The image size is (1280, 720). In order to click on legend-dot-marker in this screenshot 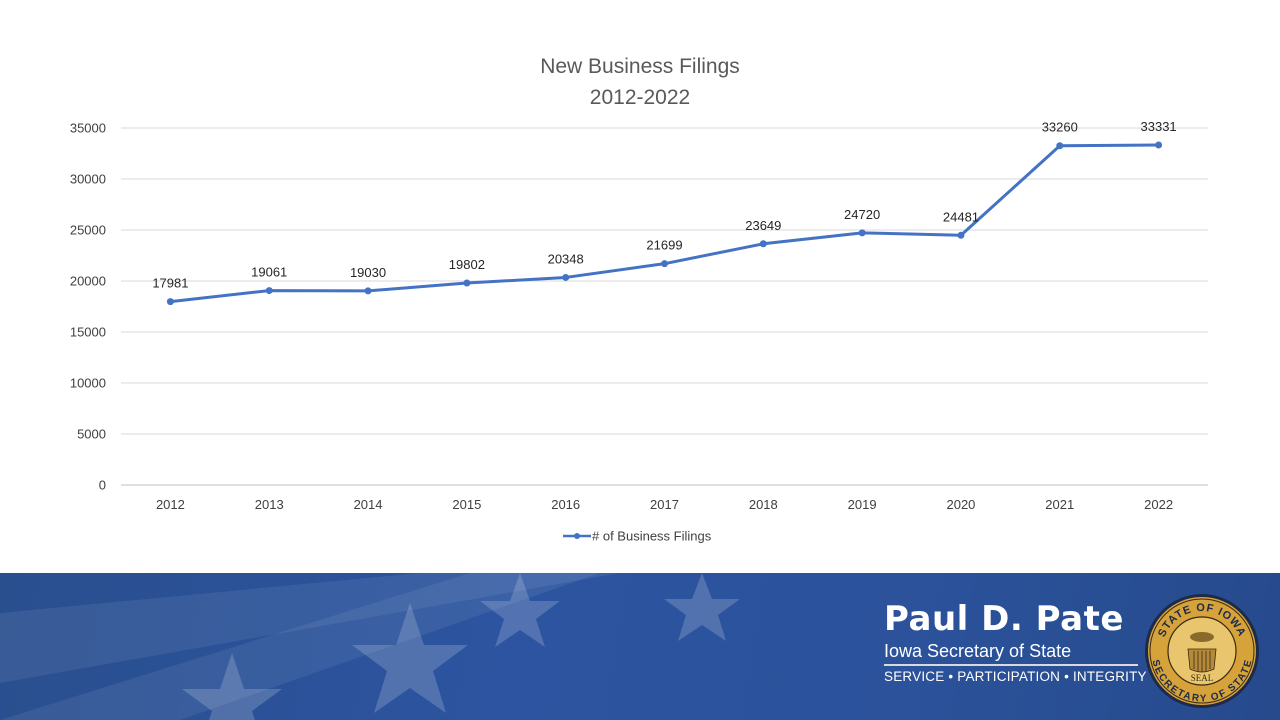, I will do `click(577, 536)`.